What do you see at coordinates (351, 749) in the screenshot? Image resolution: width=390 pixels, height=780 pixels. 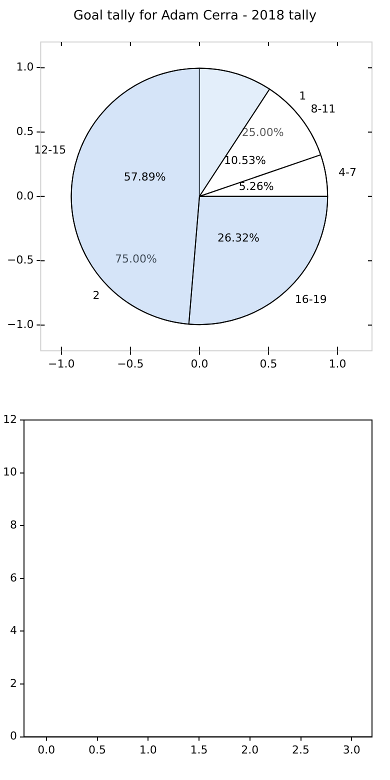 I see `x-tick-label: 3.0` at bounding box center [351, 749].